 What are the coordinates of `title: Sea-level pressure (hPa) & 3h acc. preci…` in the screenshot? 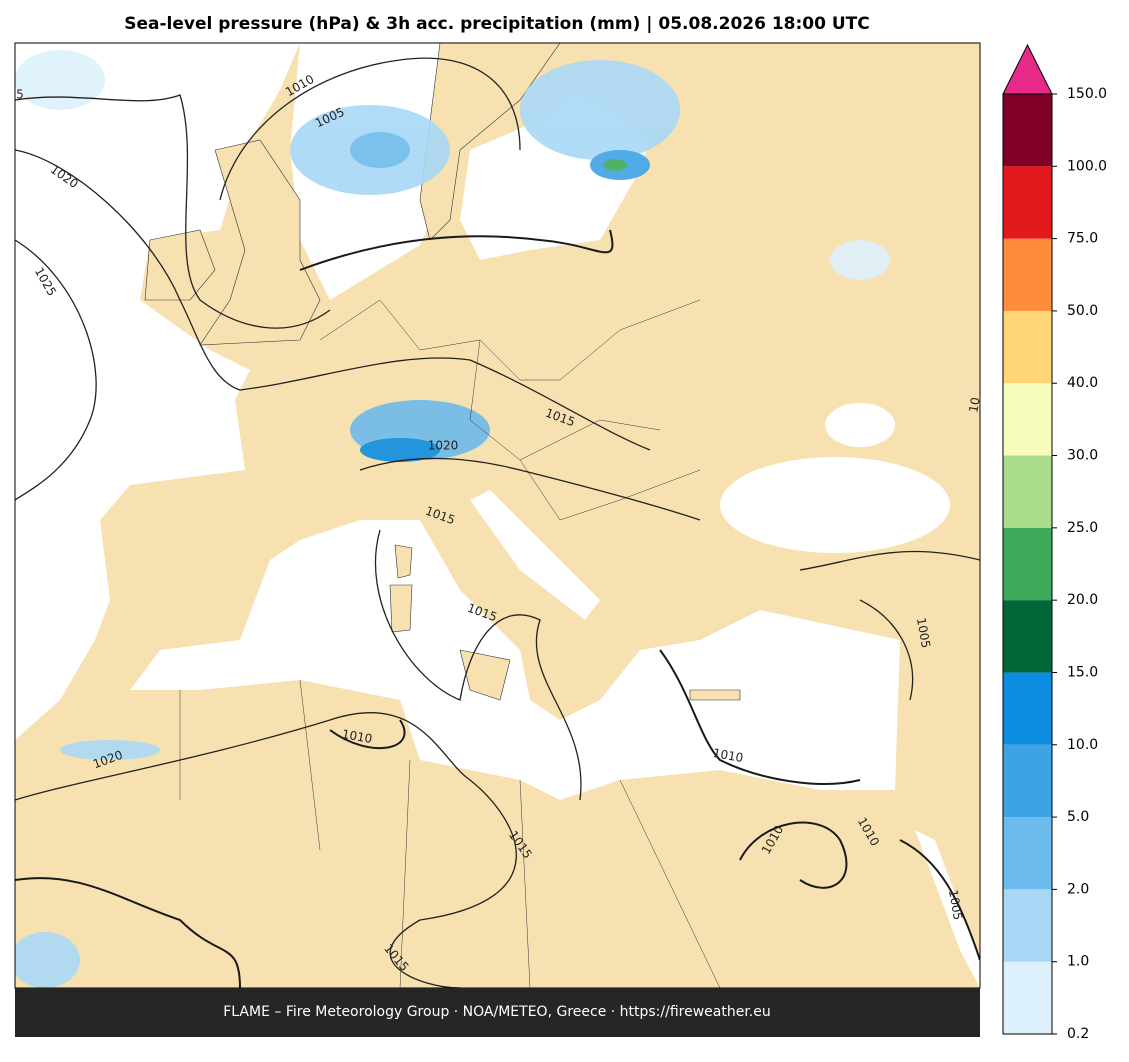 It's located at (497, 24).